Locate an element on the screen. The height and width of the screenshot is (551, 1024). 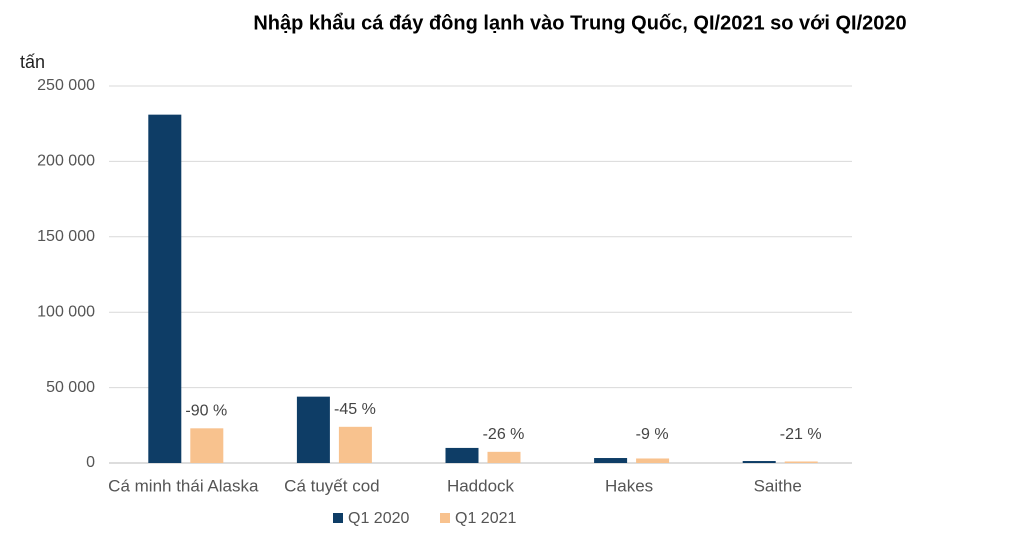
annotation: -26 % is located at coordinates (504, 434).